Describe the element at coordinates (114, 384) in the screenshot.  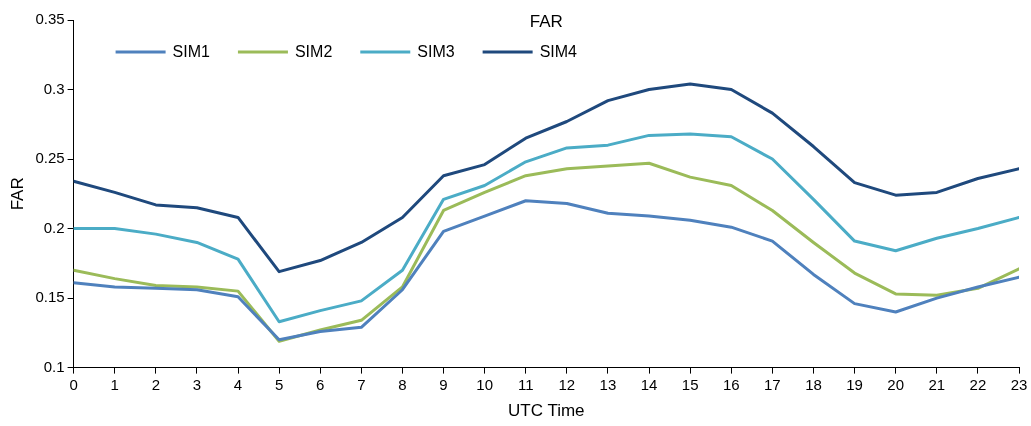
I see `x-tick-label: 1` at that location.